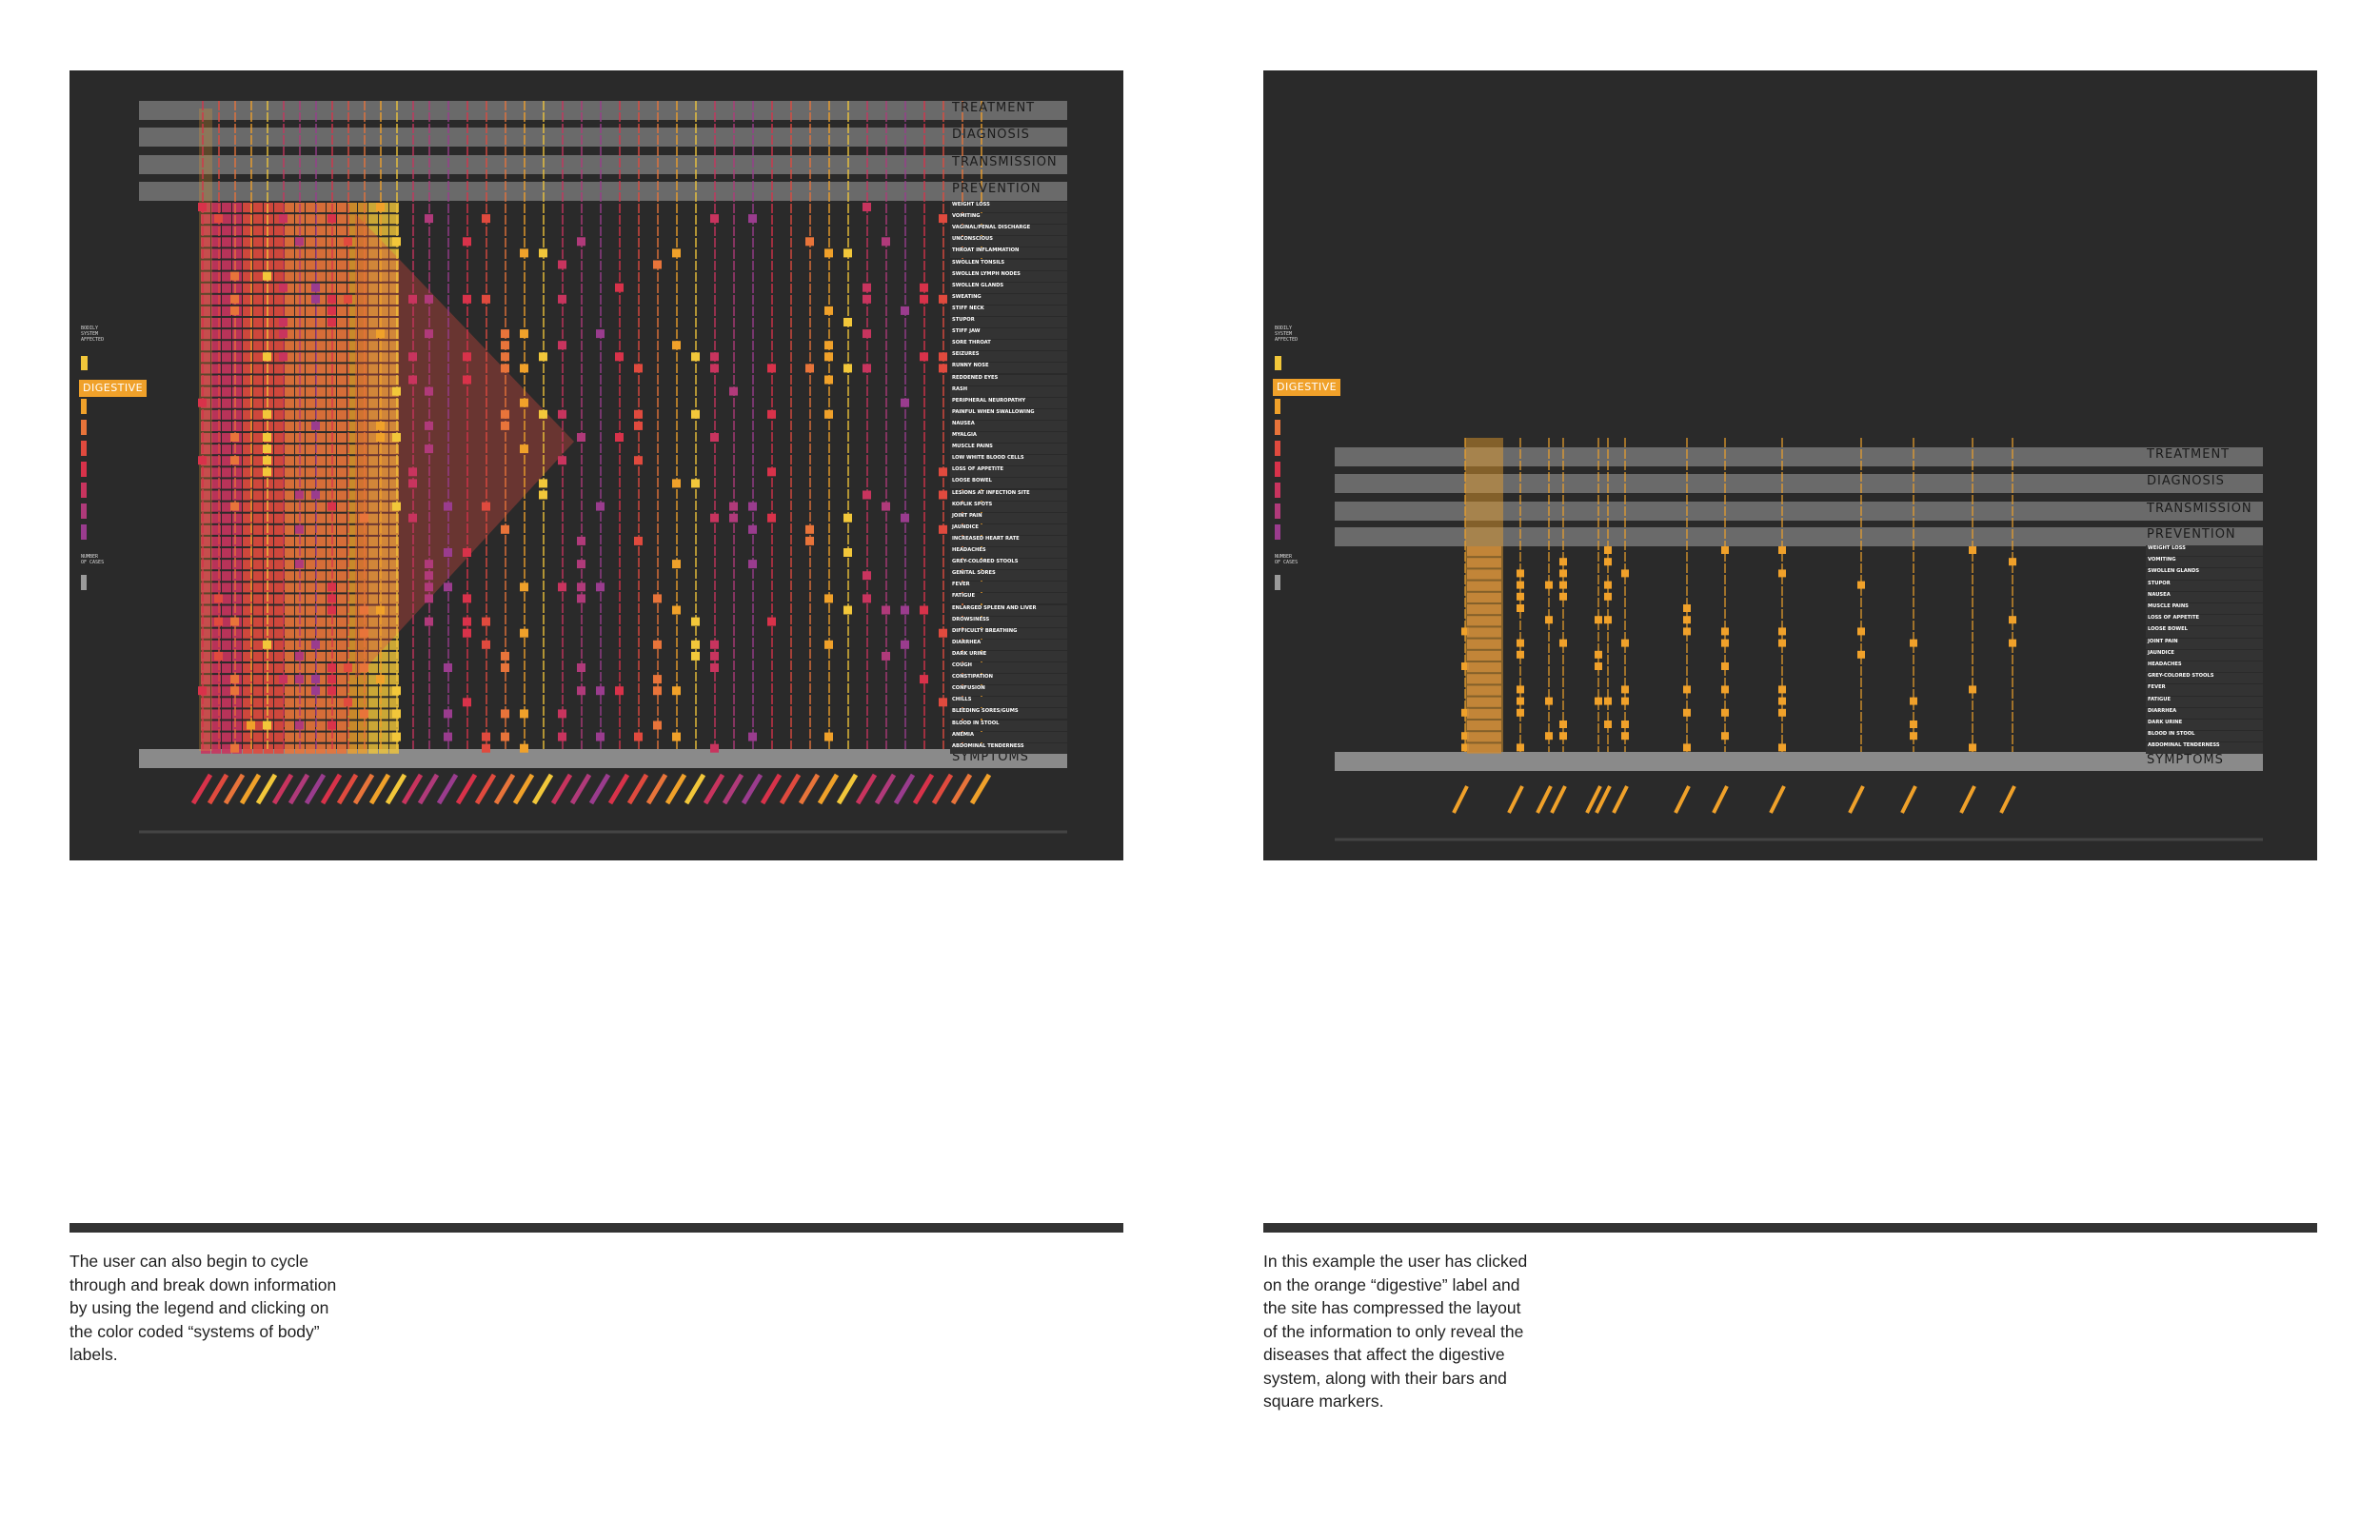  Describe the element at coordinates (974, 573) in the screenshot. I see `symptom-label: GENITAL SORES` at that location.